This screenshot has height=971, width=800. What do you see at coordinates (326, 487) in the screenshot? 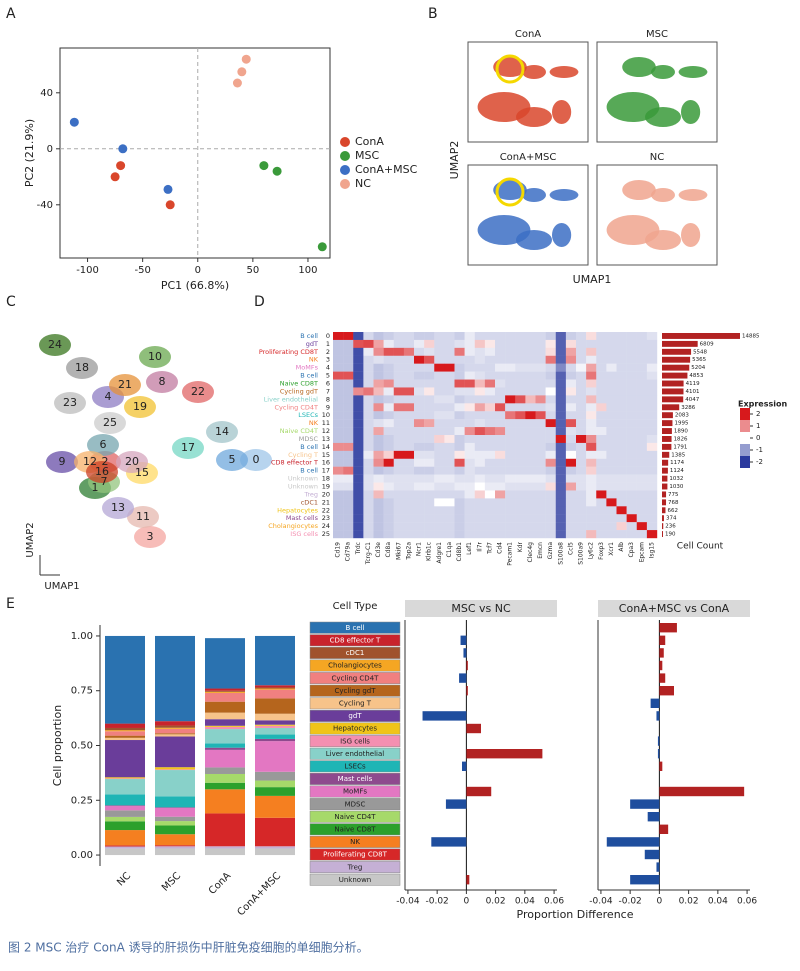
I see `row-id: 19` at bounding box center [326, 487].